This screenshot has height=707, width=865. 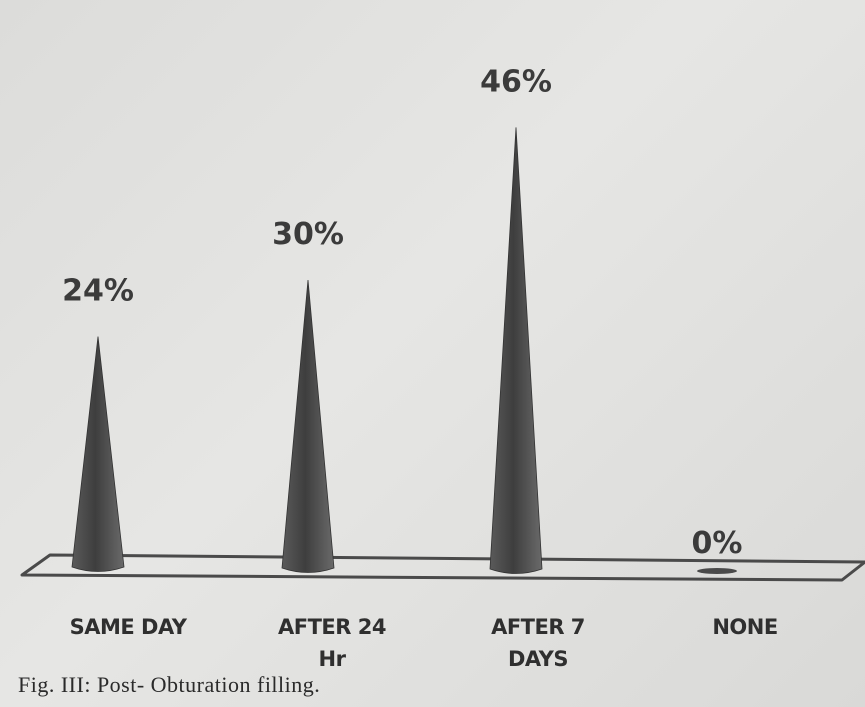 I want to click on category-label-3: AFTER 7 DAYS, so click(x=538, y=643).